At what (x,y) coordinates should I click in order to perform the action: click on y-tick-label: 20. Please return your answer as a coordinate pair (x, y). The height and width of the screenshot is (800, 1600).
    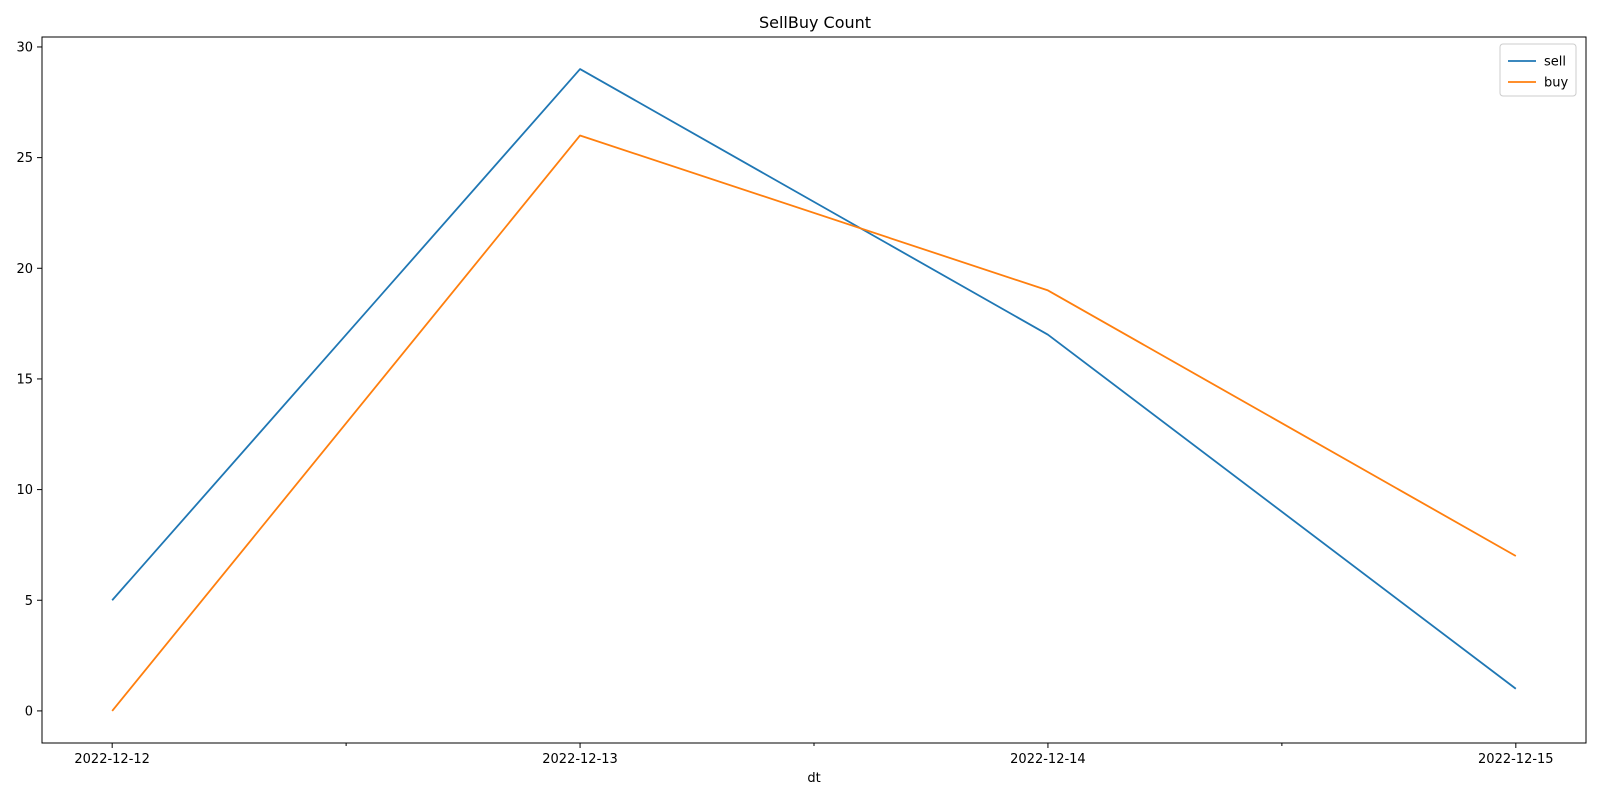
    Looking at the image, I should click on (24, 269).